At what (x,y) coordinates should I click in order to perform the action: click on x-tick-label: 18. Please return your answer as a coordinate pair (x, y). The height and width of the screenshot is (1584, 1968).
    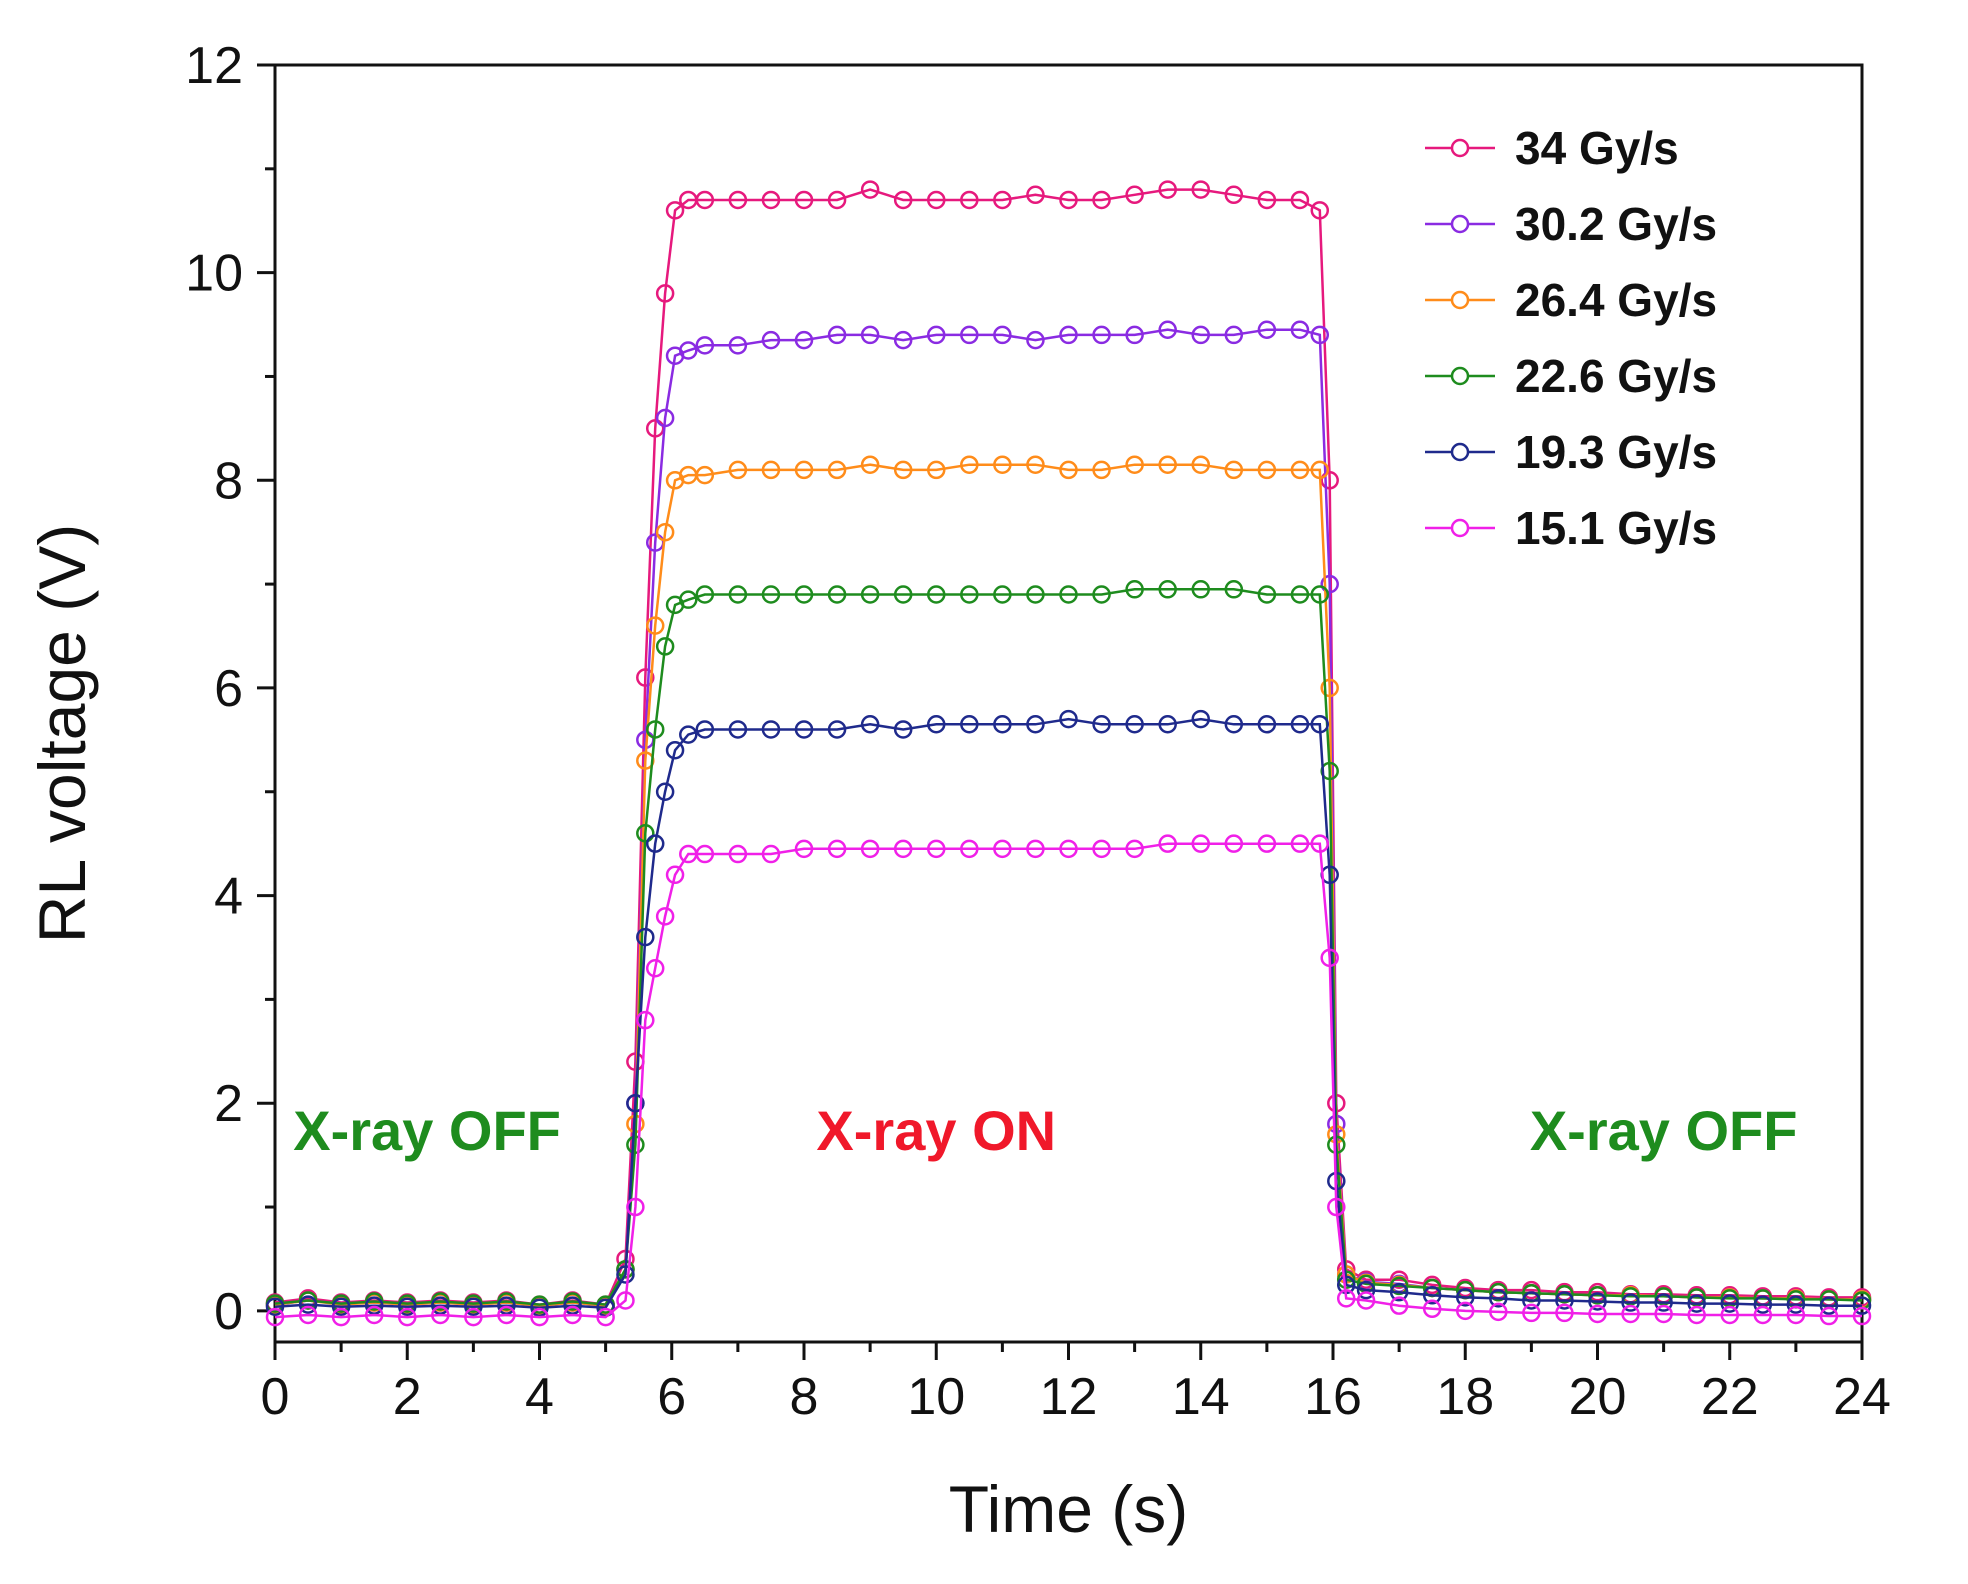
    Looking at the image, I should click on (1465, 1397).